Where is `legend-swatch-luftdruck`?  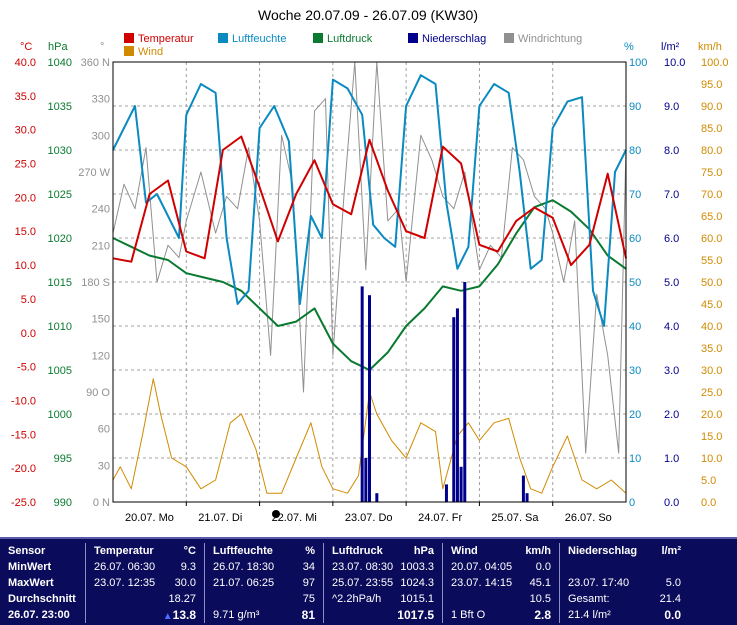
legend-swatch-luftdruck is located at coordinates (318, 38).